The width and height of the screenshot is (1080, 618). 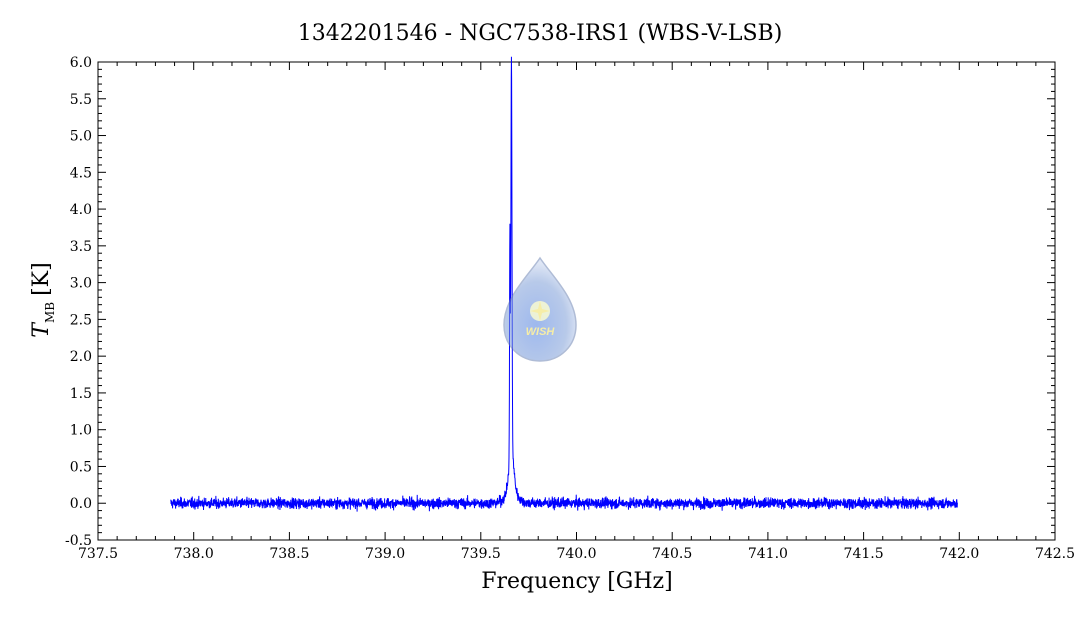 I want to click on y-axis-label-unit: [K], so click(x=41, y=279).